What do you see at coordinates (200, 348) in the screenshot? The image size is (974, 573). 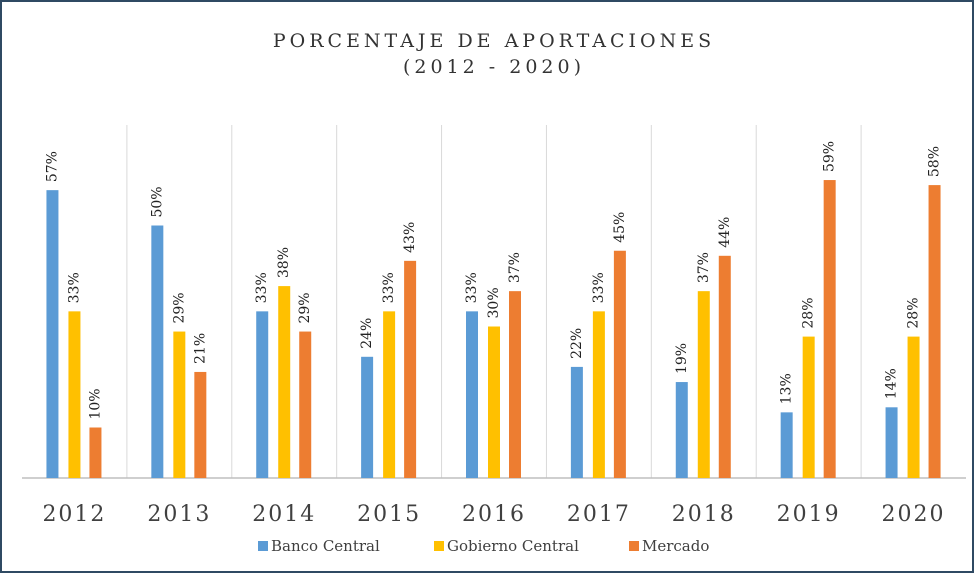 I see `data-label: 21%` at bounding box center [200, 348].